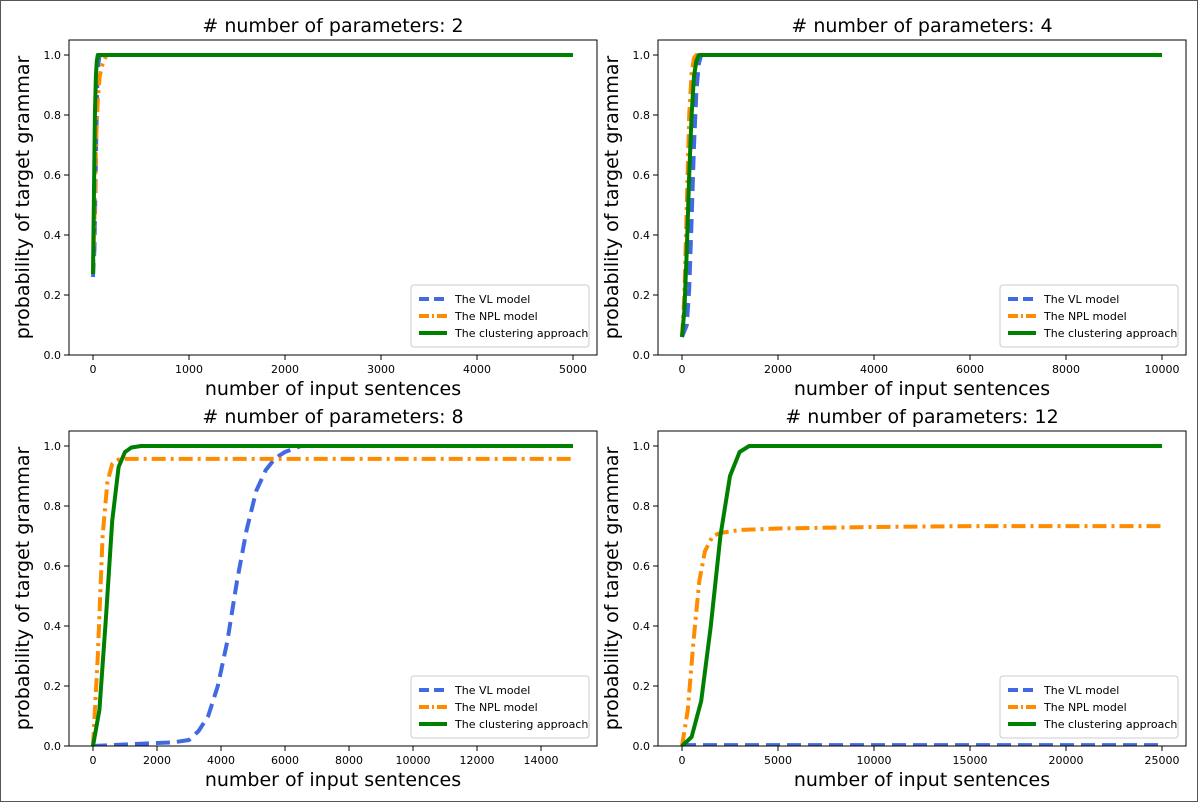  Describe the element at coordinates (921, 417) in the screenshot. I see `chart-title: # number of parameters: 12` at that location.